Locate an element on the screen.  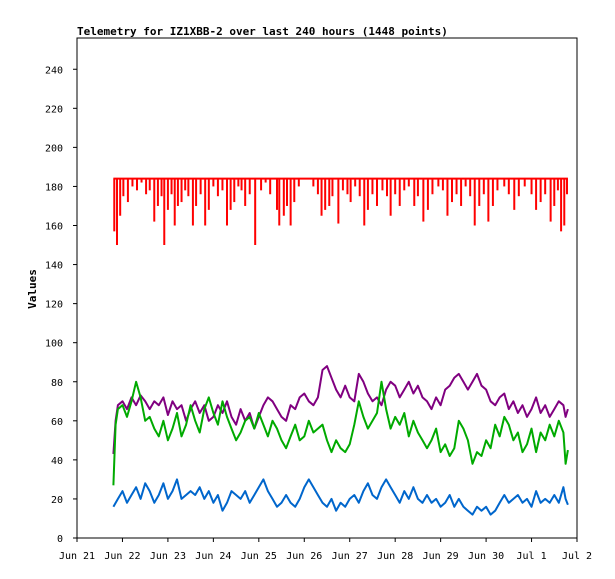
x-tick-label: Jun 30 is located at coordinates (486, 556).